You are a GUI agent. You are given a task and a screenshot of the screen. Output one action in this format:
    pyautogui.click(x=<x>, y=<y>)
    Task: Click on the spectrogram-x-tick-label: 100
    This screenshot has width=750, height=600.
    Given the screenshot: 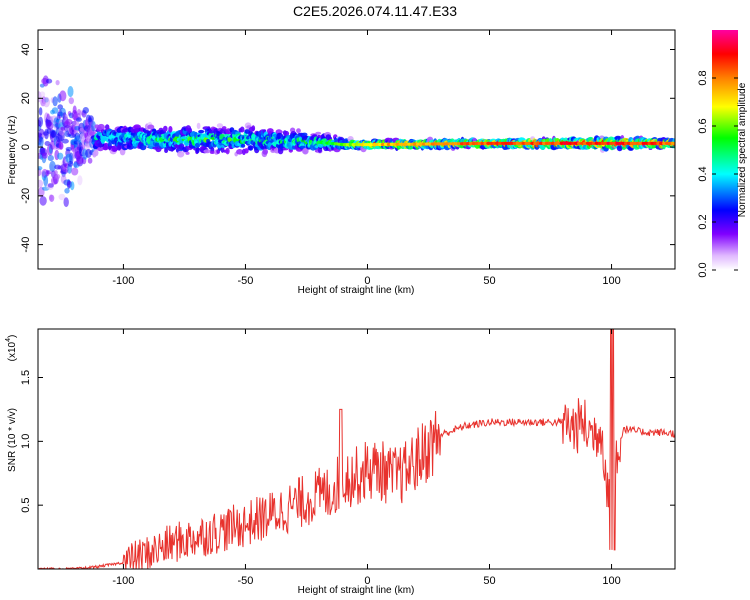 What is the action you would take?
    pyautogui.click(x=611, y=281)
    